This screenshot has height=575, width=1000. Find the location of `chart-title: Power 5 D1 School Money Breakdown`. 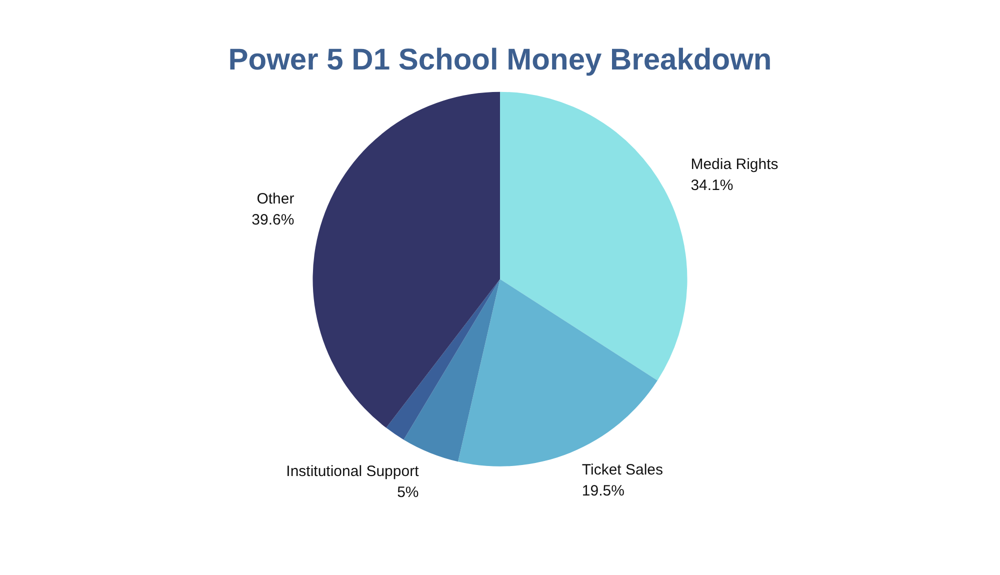

chart-title: Power 5 D1 School Money Breakdown is located at coordinates (500, 60).